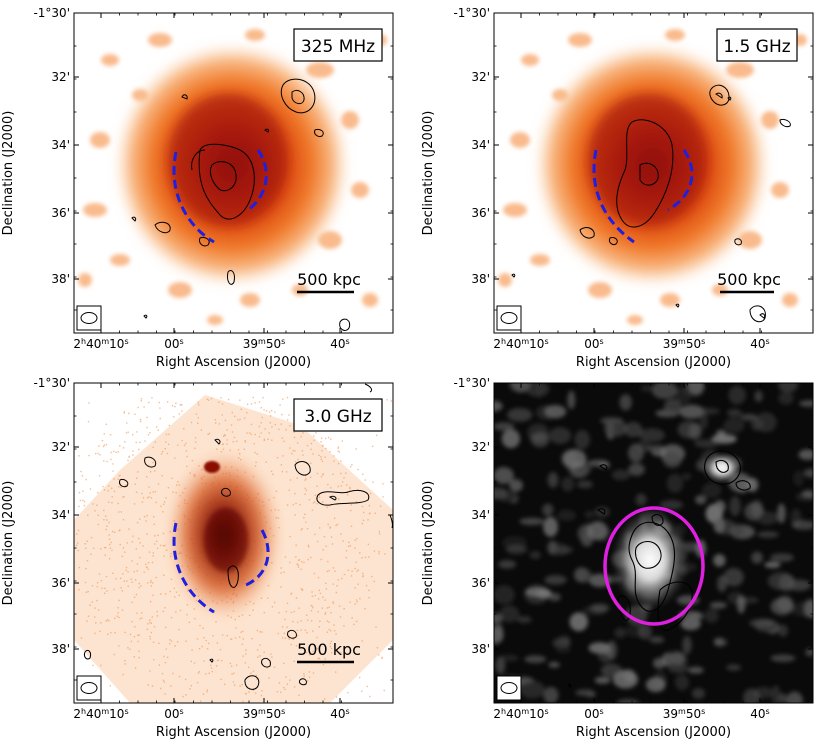 This screenshot has width=822, height=750. I want to click on y-tick-label: -1°30', so click(51, 383).